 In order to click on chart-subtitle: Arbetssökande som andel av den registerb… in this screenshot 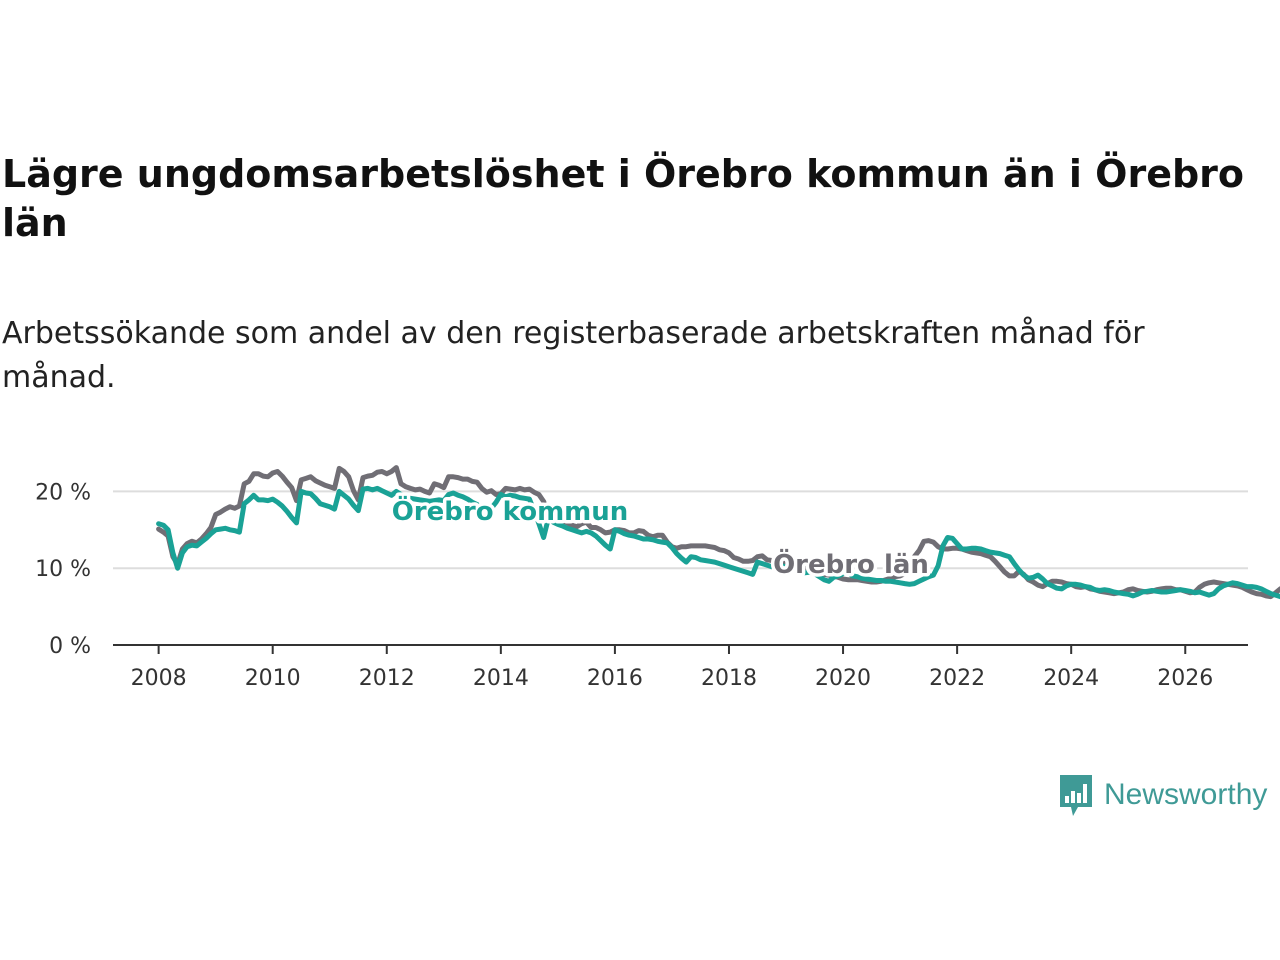, I will do `click(573, 355)`.